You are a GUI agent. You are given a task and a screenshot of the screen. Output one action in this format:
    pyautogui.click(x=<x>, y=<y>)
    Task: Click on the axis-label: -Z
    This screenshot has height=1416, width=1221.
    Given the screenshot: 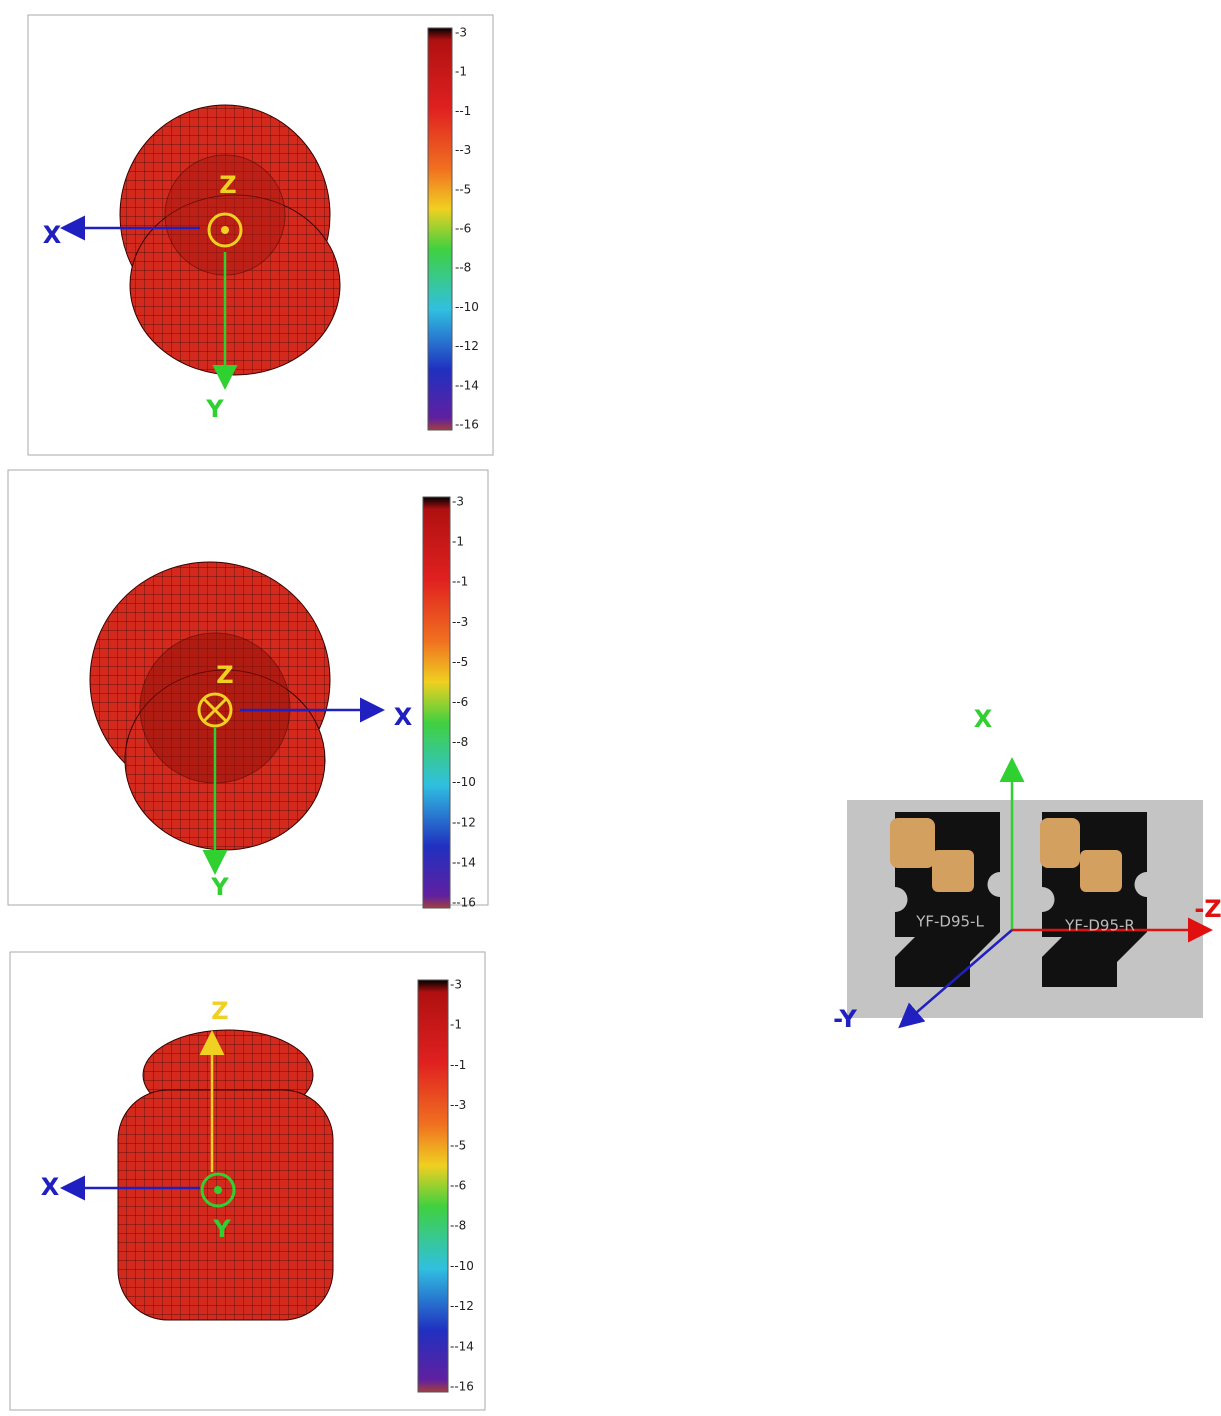 What is the action you would take?
    pyautogui.click(x=1207, y=909)
    